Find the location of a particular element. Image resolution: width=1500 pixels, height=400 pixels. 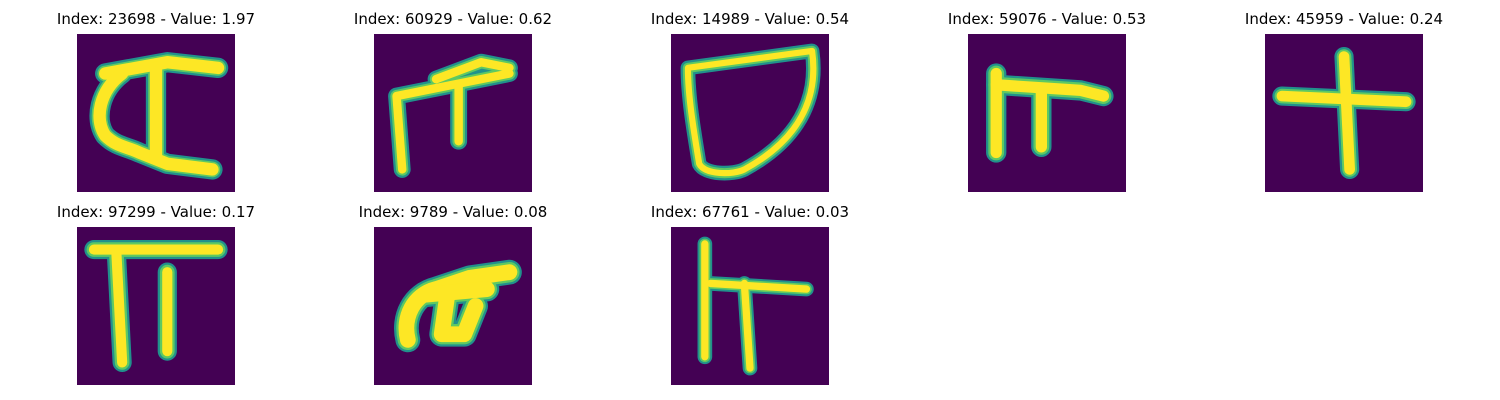

panel-title: Index: 23698 - Value: 1.97 is located at coordinates (156, 19).